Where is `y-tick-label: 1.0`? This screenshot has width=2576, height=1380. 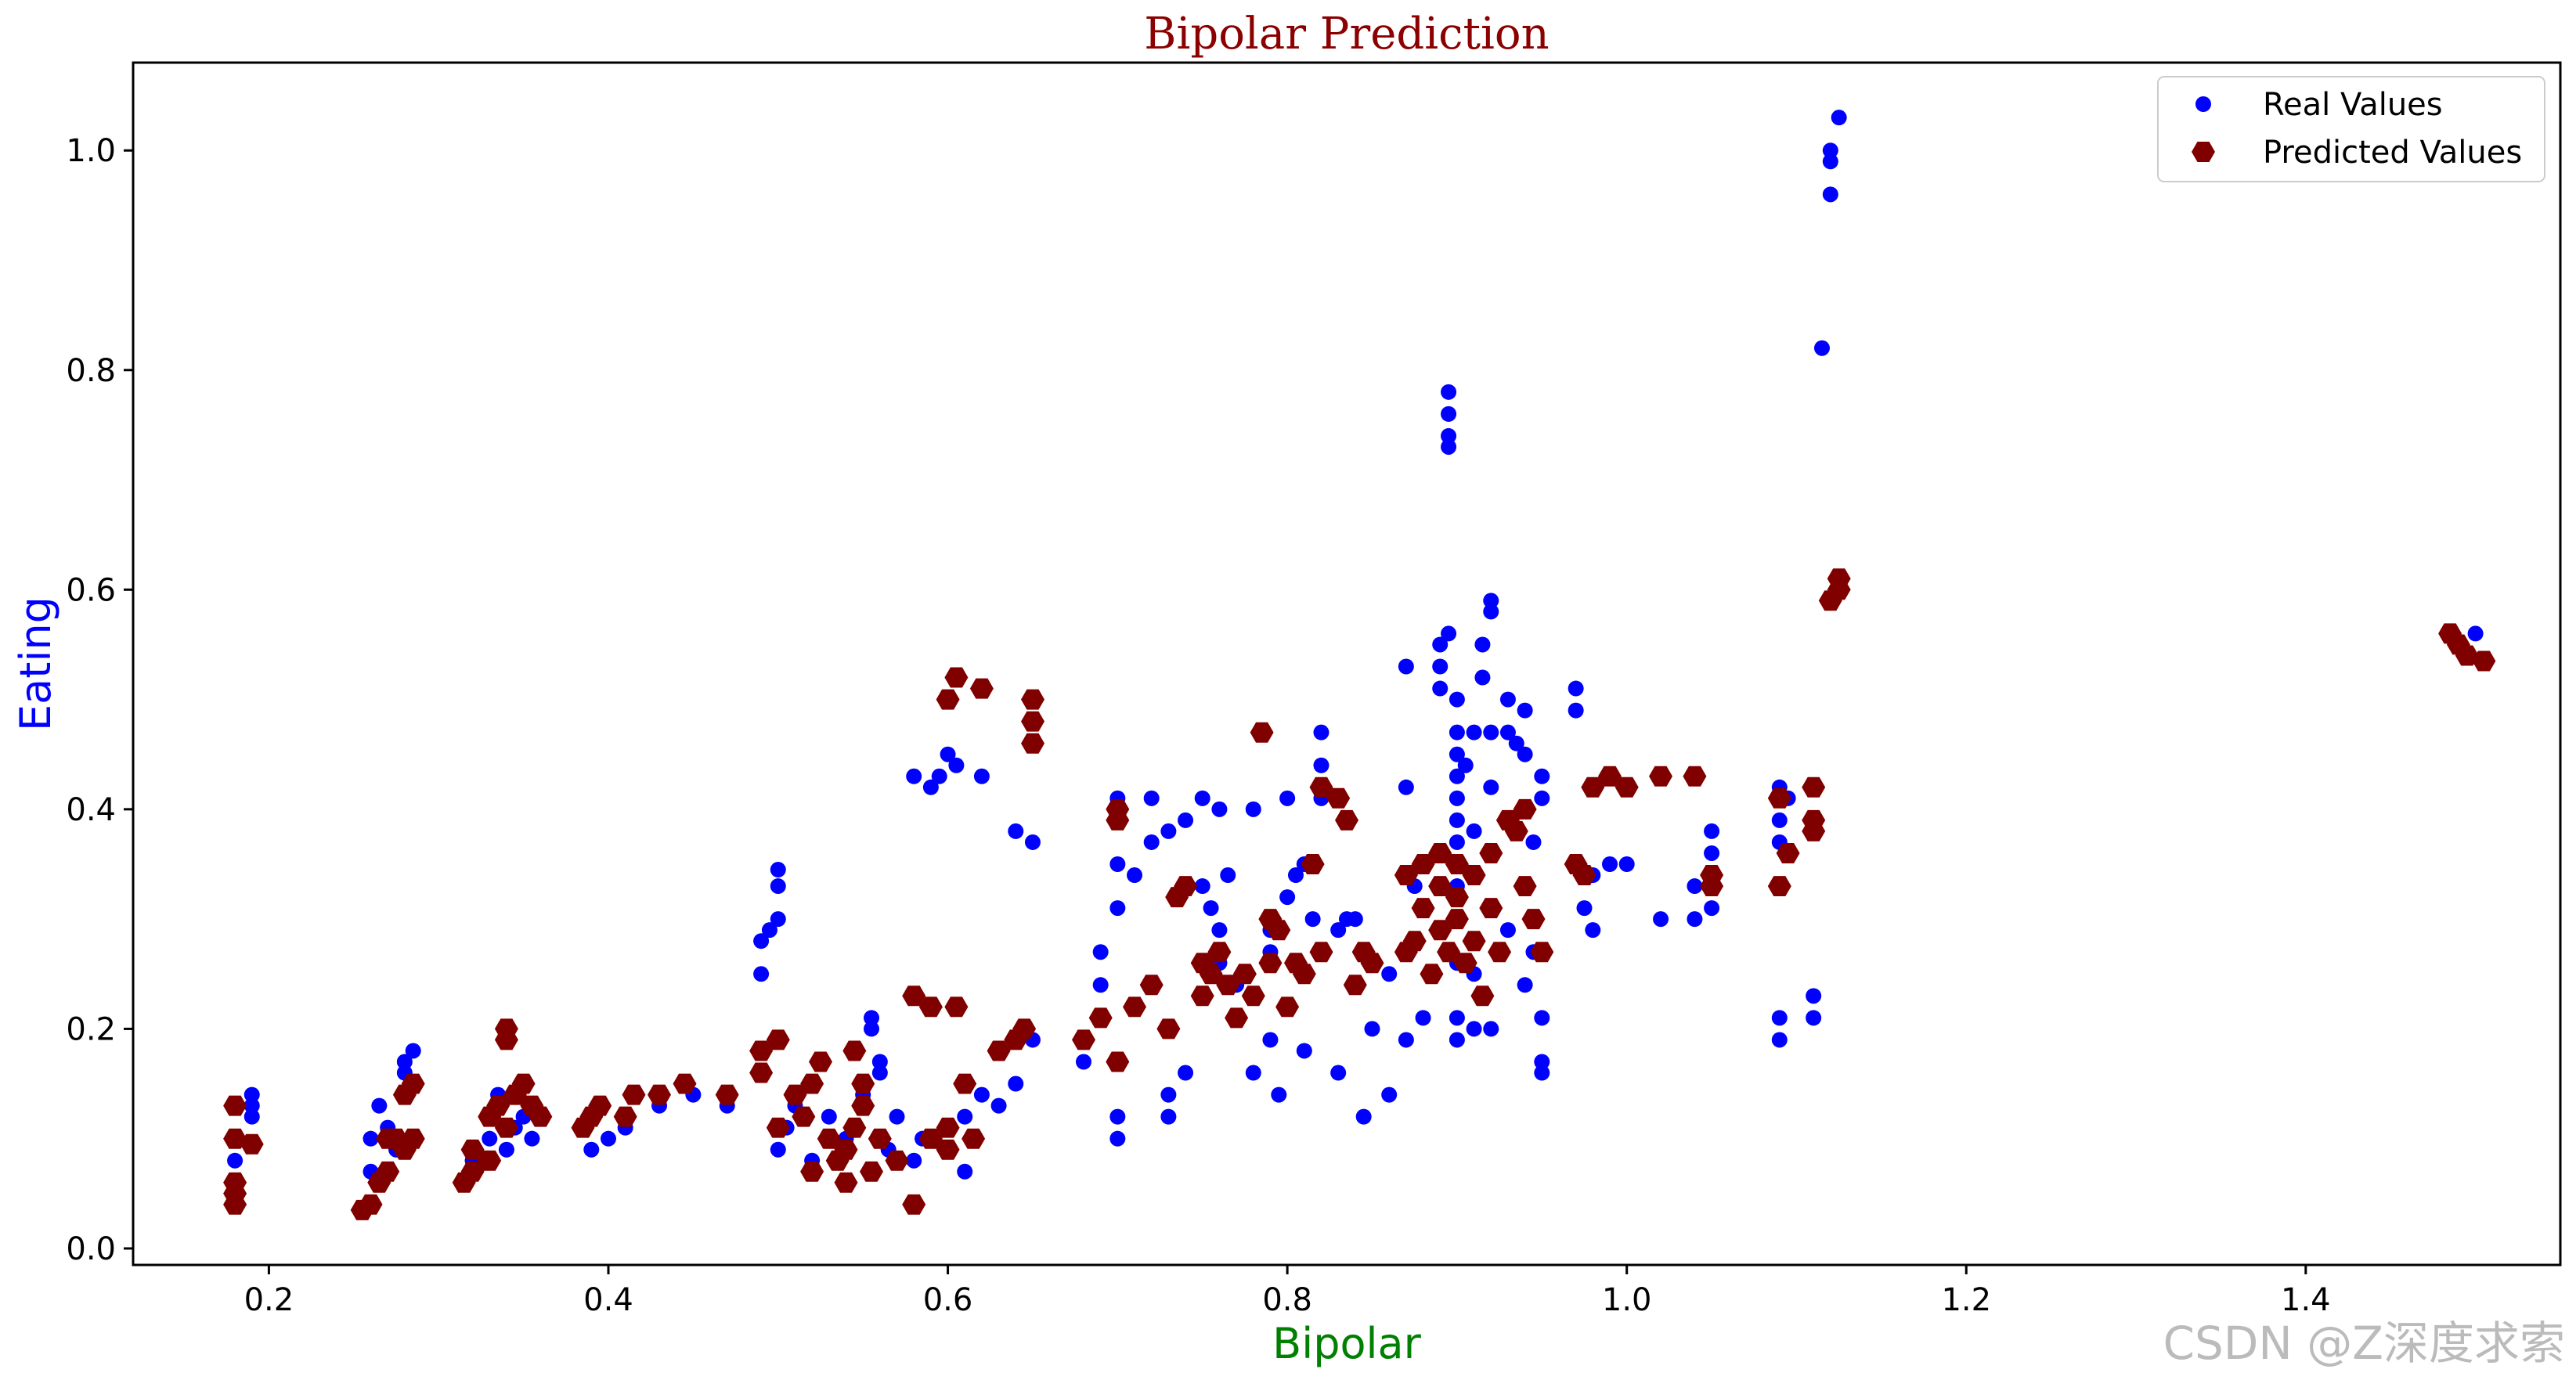
y-tick-label: 1.0 is located at coordinates (91, 151).